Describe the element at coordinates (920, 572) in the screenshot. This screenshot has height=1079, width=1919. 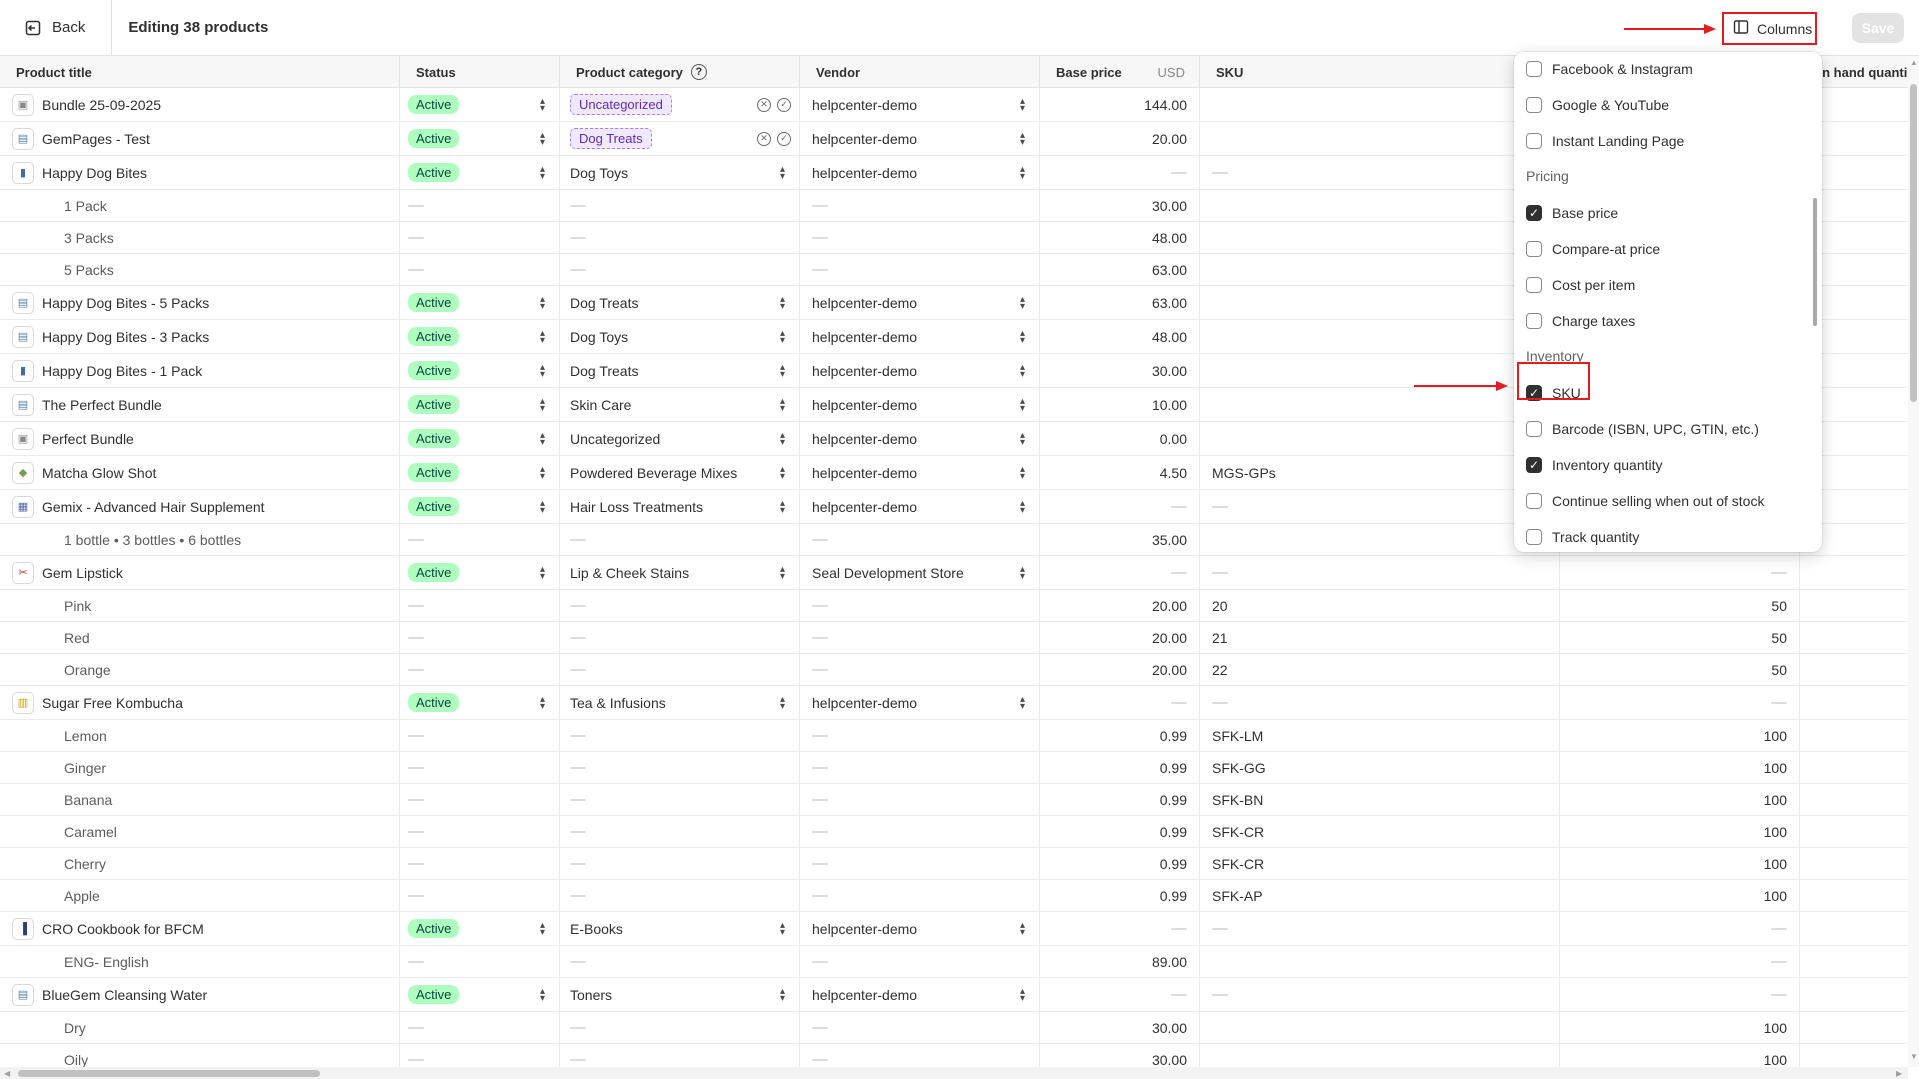
I see `vendor-cell: Seal Development Store ▴ ▾` at that location.